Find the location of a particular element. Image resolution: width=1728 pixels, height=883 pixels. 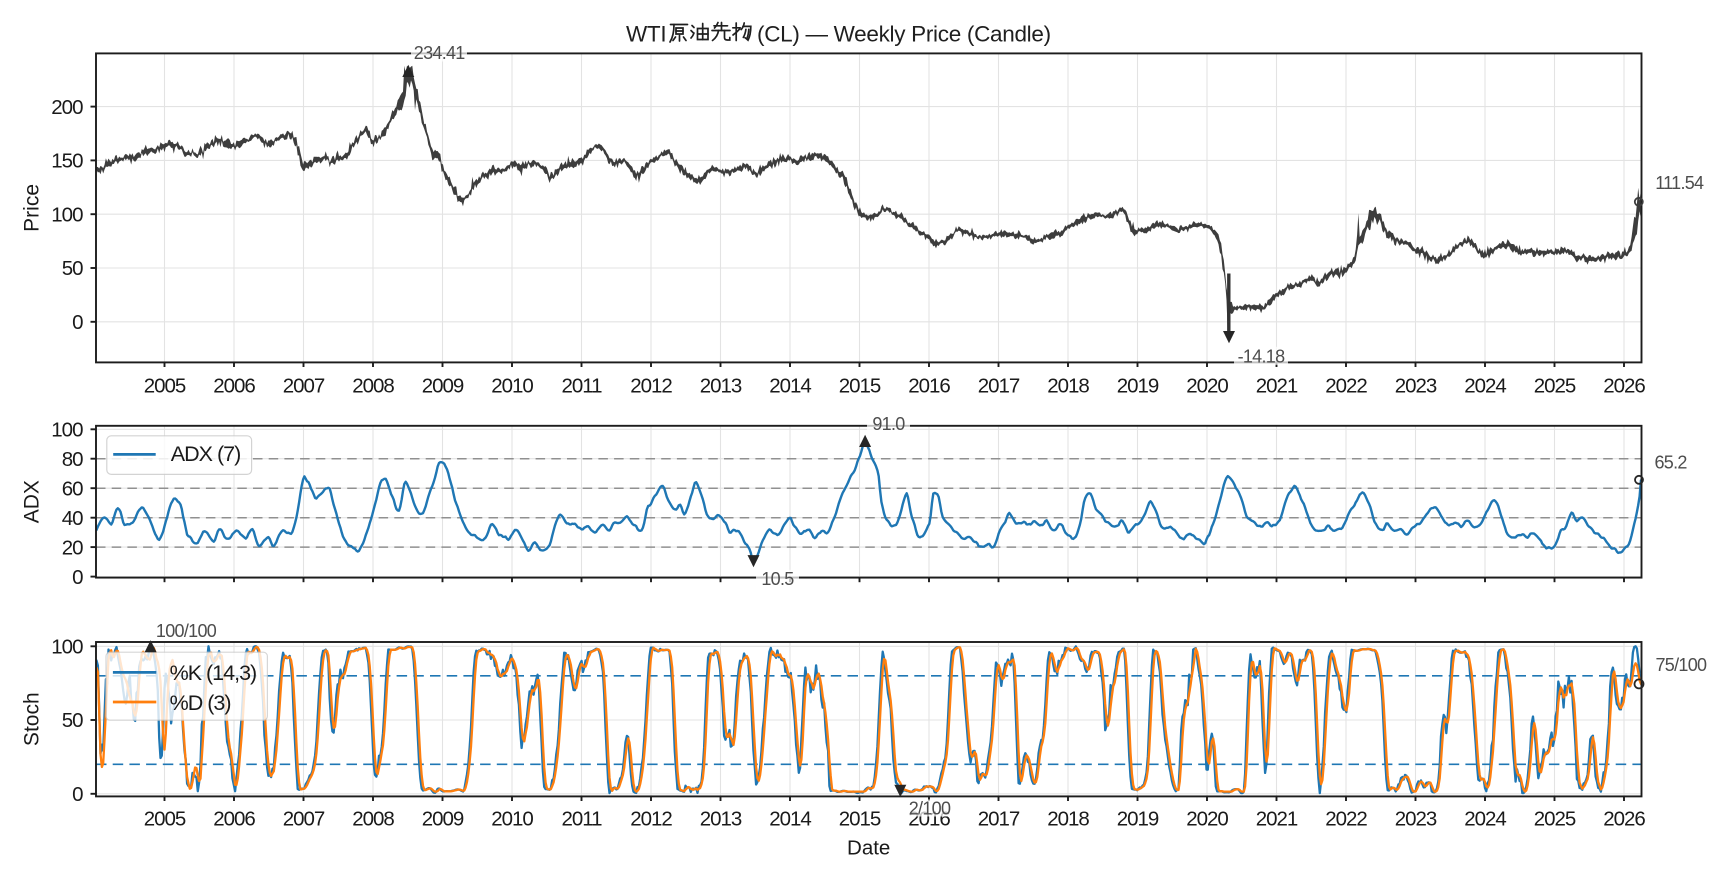

svg-text: 40 is located at coordinates (72, 518).